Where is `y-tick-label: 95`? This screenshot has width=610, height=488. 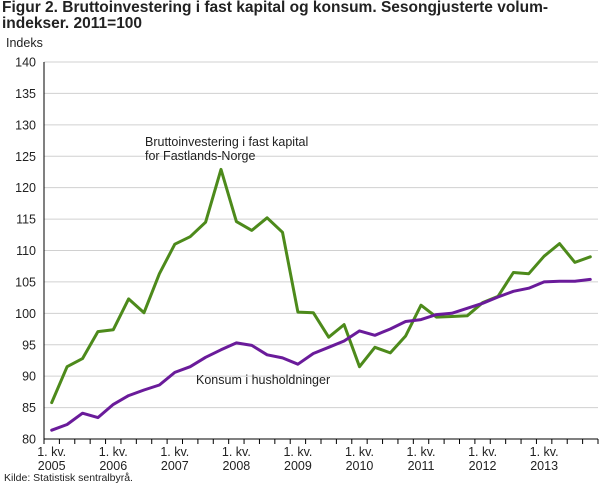 y-tick-label: 95 is located at coordinates (29, 345).